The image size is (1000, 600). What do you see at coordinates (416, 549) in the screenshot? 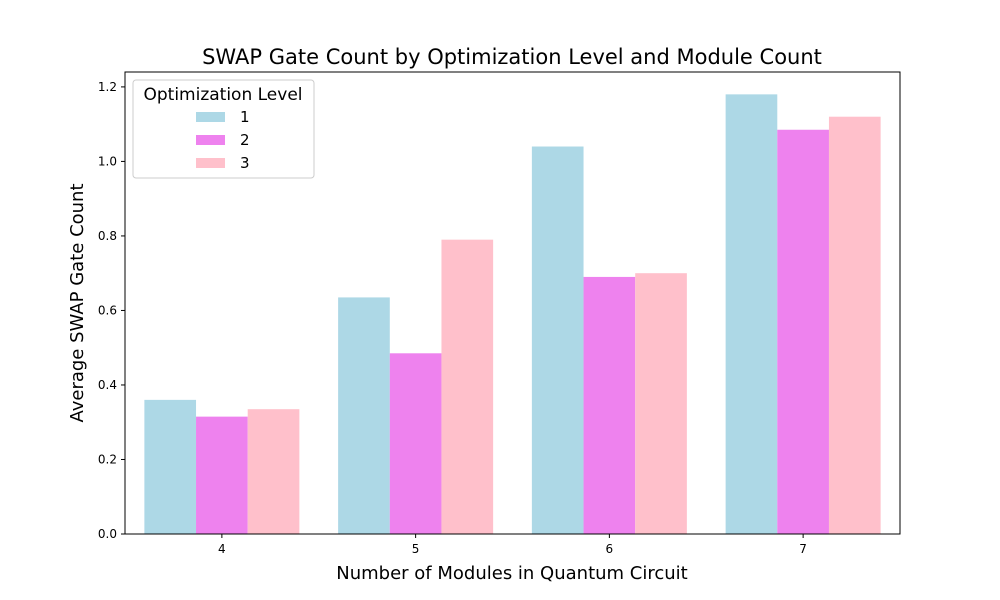
I see `x-tick-label: 5` at bounding box center [416, 549].